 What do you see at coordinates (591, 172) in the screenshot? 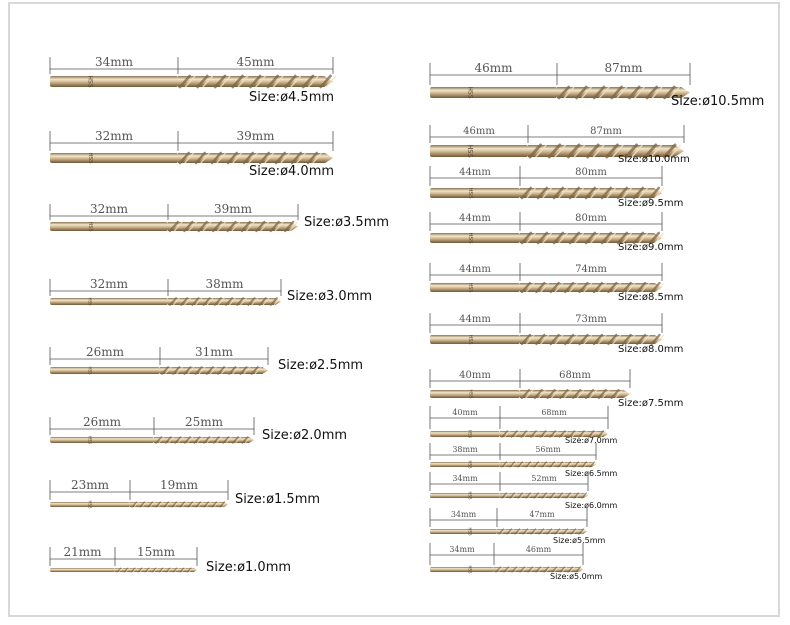
I see `flute-length-label: 80mm` at bounding box center [591, 172].